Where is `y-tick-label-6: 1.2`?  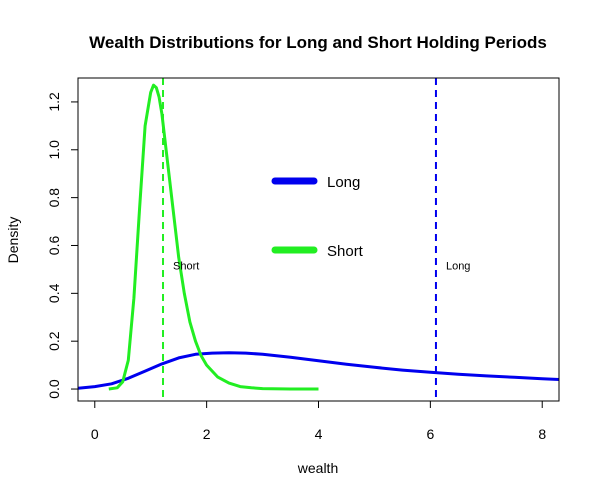
y-tick-label-6: 1.2 is located at coordinates (54, 102).